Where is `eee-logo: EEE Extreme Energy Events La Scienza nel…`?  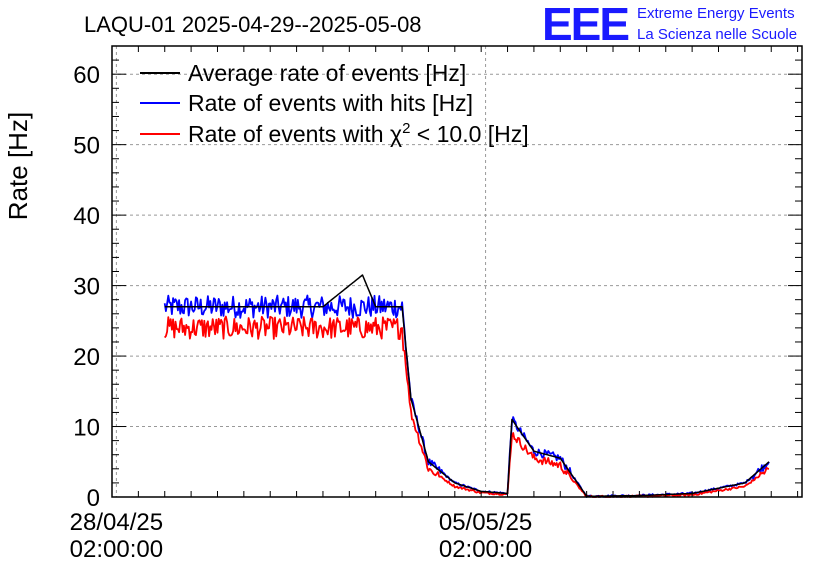 eee-logo: EEE Extreme Energy Events La Scienza nel… is located at coordinates (669, 25).